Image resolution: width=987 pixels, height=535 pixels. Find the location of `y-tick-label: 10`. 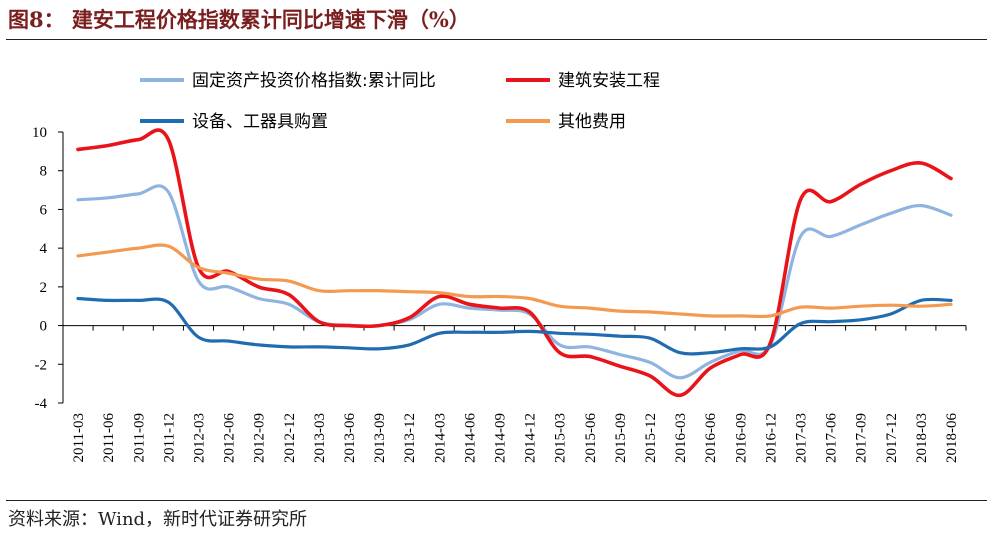

y-tick-label: 10 is located at coordinates (39, 133).